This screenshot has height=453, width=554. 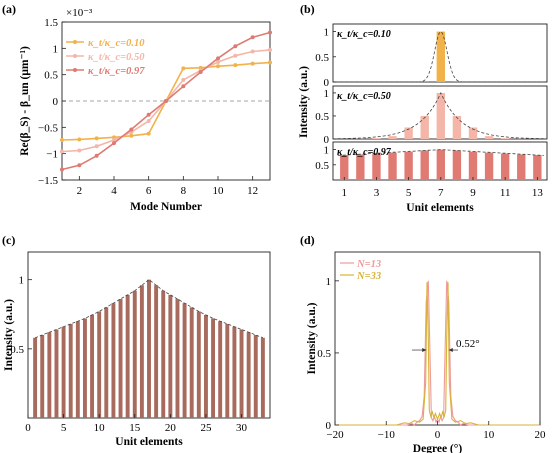 What do you see at coordinates (489, 435) in the screenshot?
I see `d-xtick-label: 10` at bounding box center [489, 435].